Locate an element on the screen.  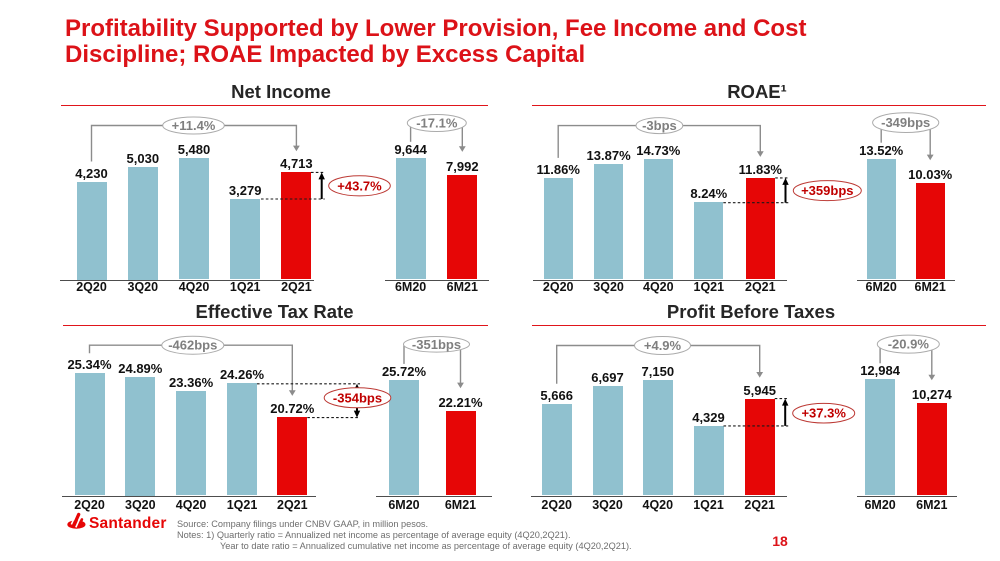
svg-text: -349bps is located at coordinates (905, 122).